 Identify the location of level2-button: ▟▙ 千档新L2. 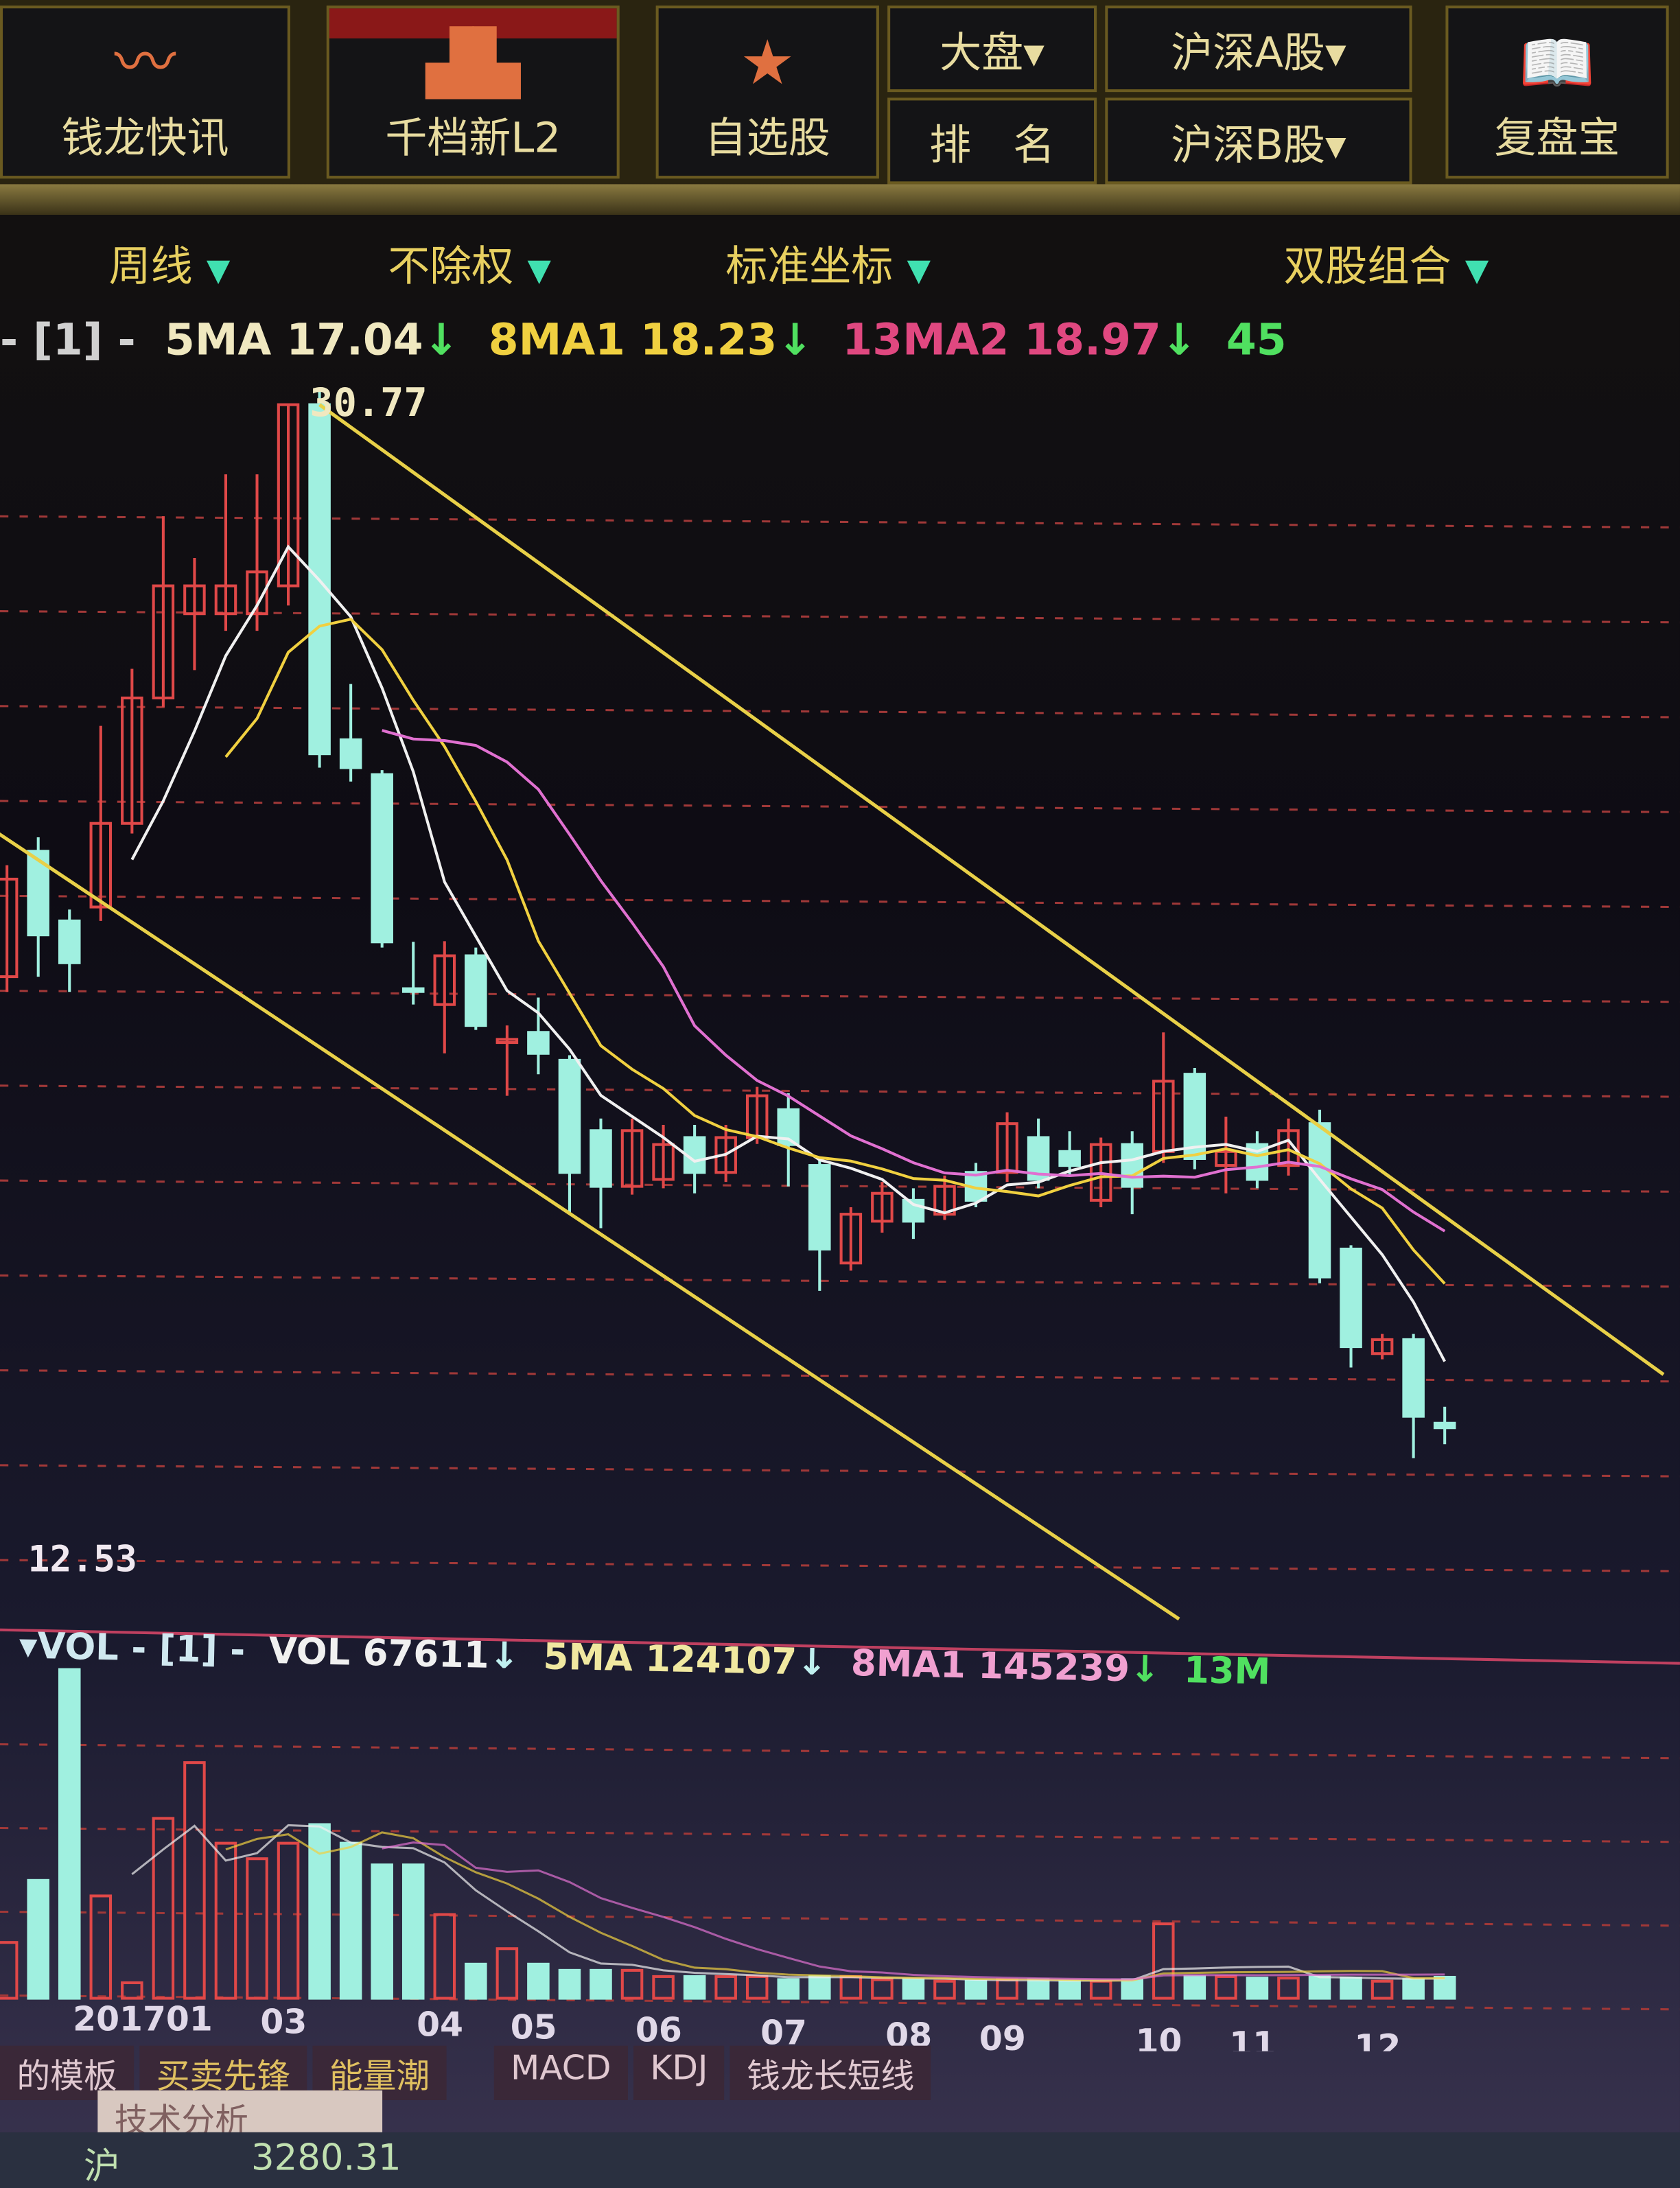
(473, 92).